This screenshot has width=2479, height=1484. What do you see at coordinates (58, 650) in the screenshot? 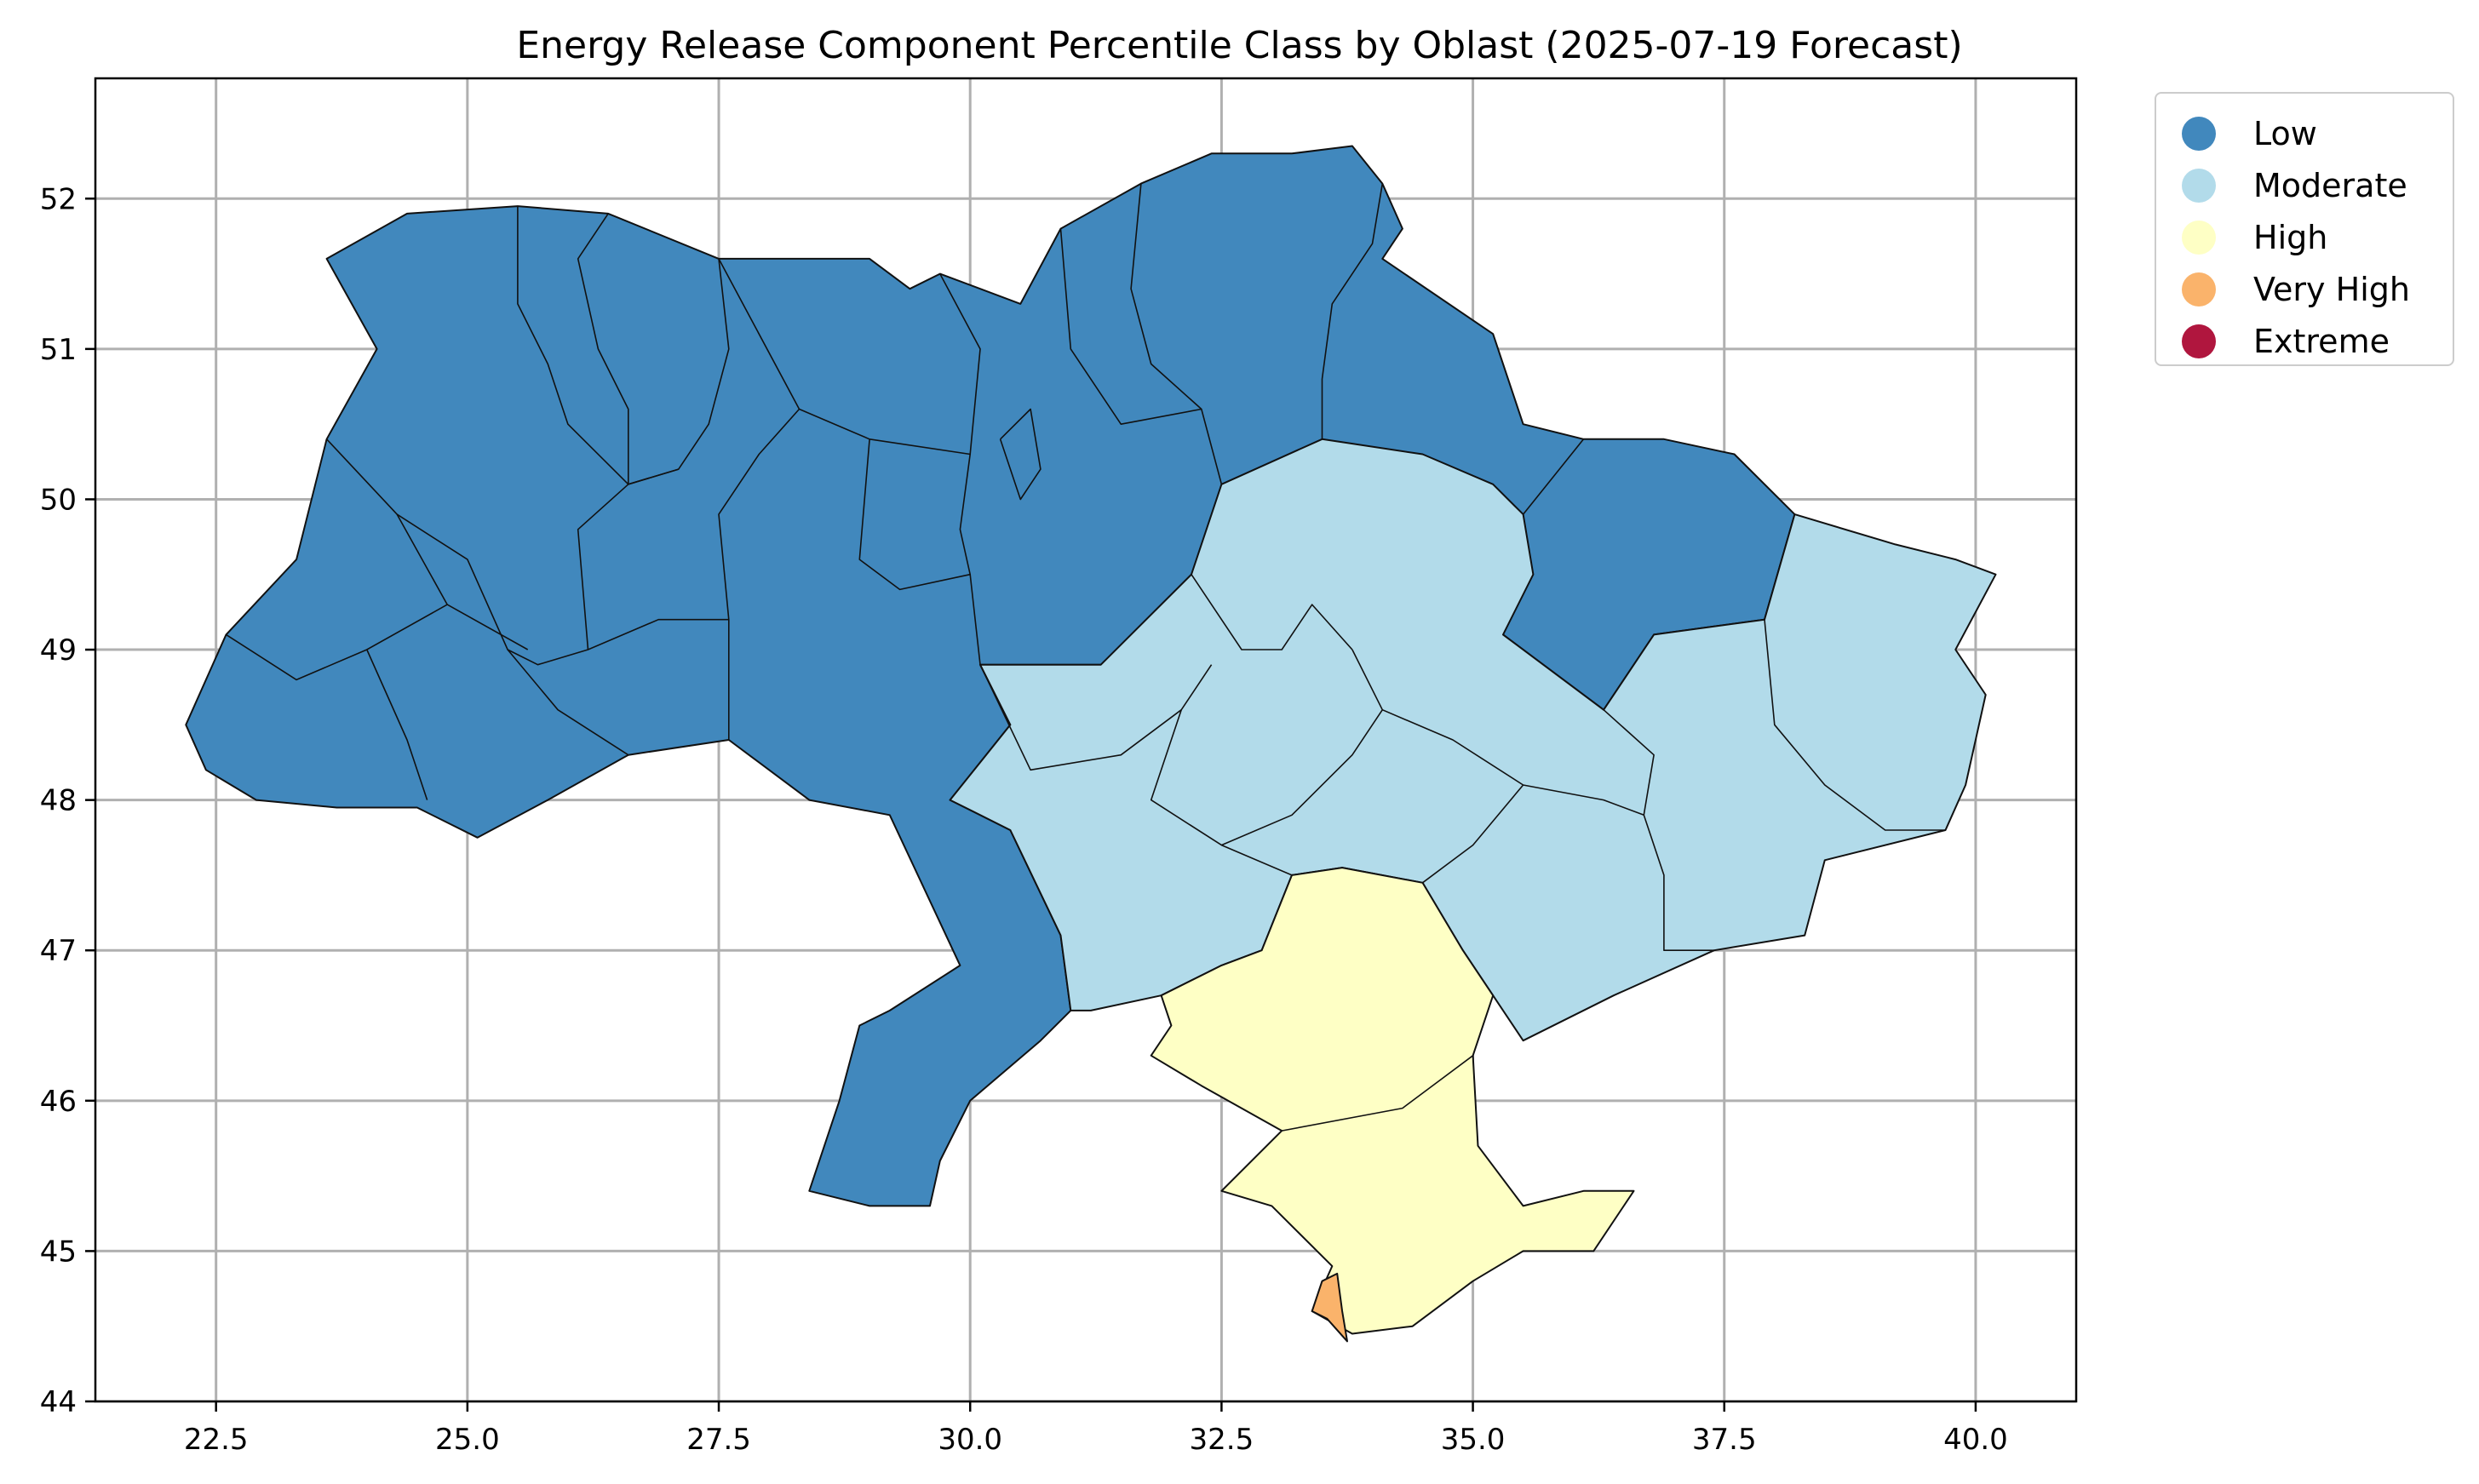
I see `y-tick-label: 49` at bounding box center [58, 650].